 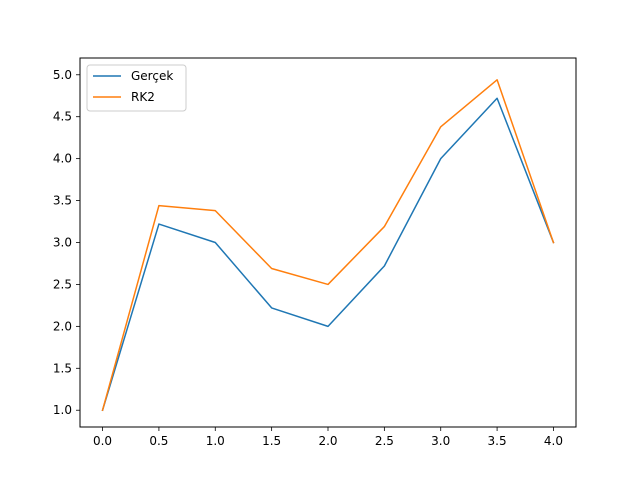 What do you see at coordinates (62, 243) in the screenshot?
I see `y-tick-label: 3.0` at bounding box center [62, 243].